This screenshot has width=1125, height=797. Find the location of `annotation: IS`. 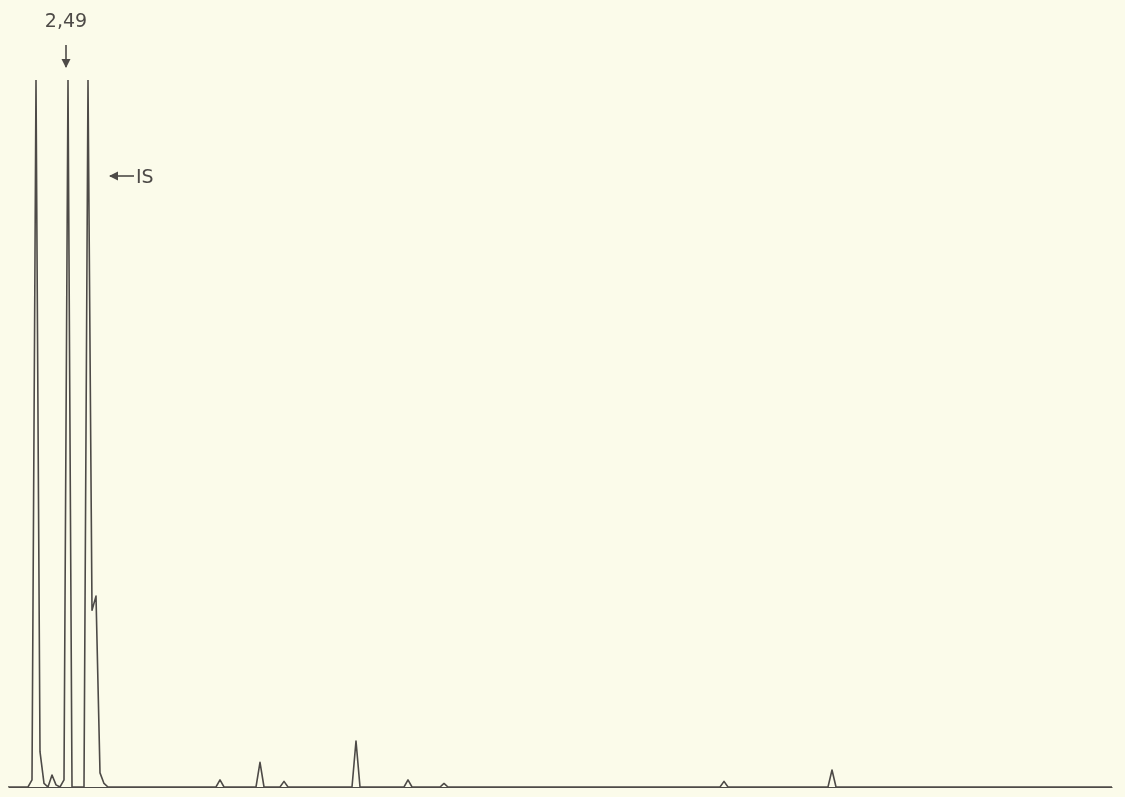

annotation: IS is located at coordinates (145, 176).